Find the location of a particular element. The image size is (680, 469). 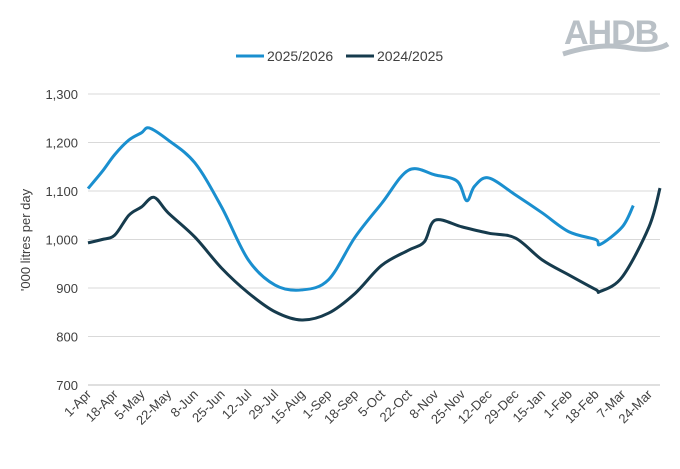

logo-swoosh is located at coordinates (616, 49).